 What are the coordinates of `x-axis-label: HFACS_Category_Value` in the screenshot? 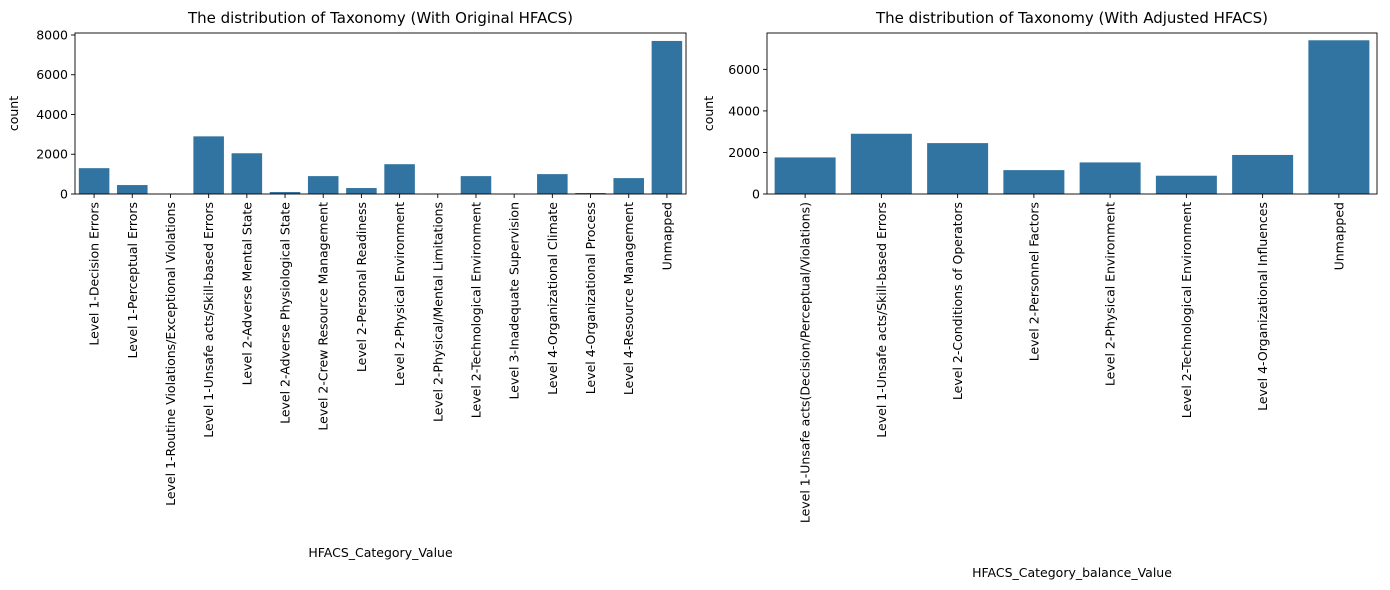 It's located at (380, 552).